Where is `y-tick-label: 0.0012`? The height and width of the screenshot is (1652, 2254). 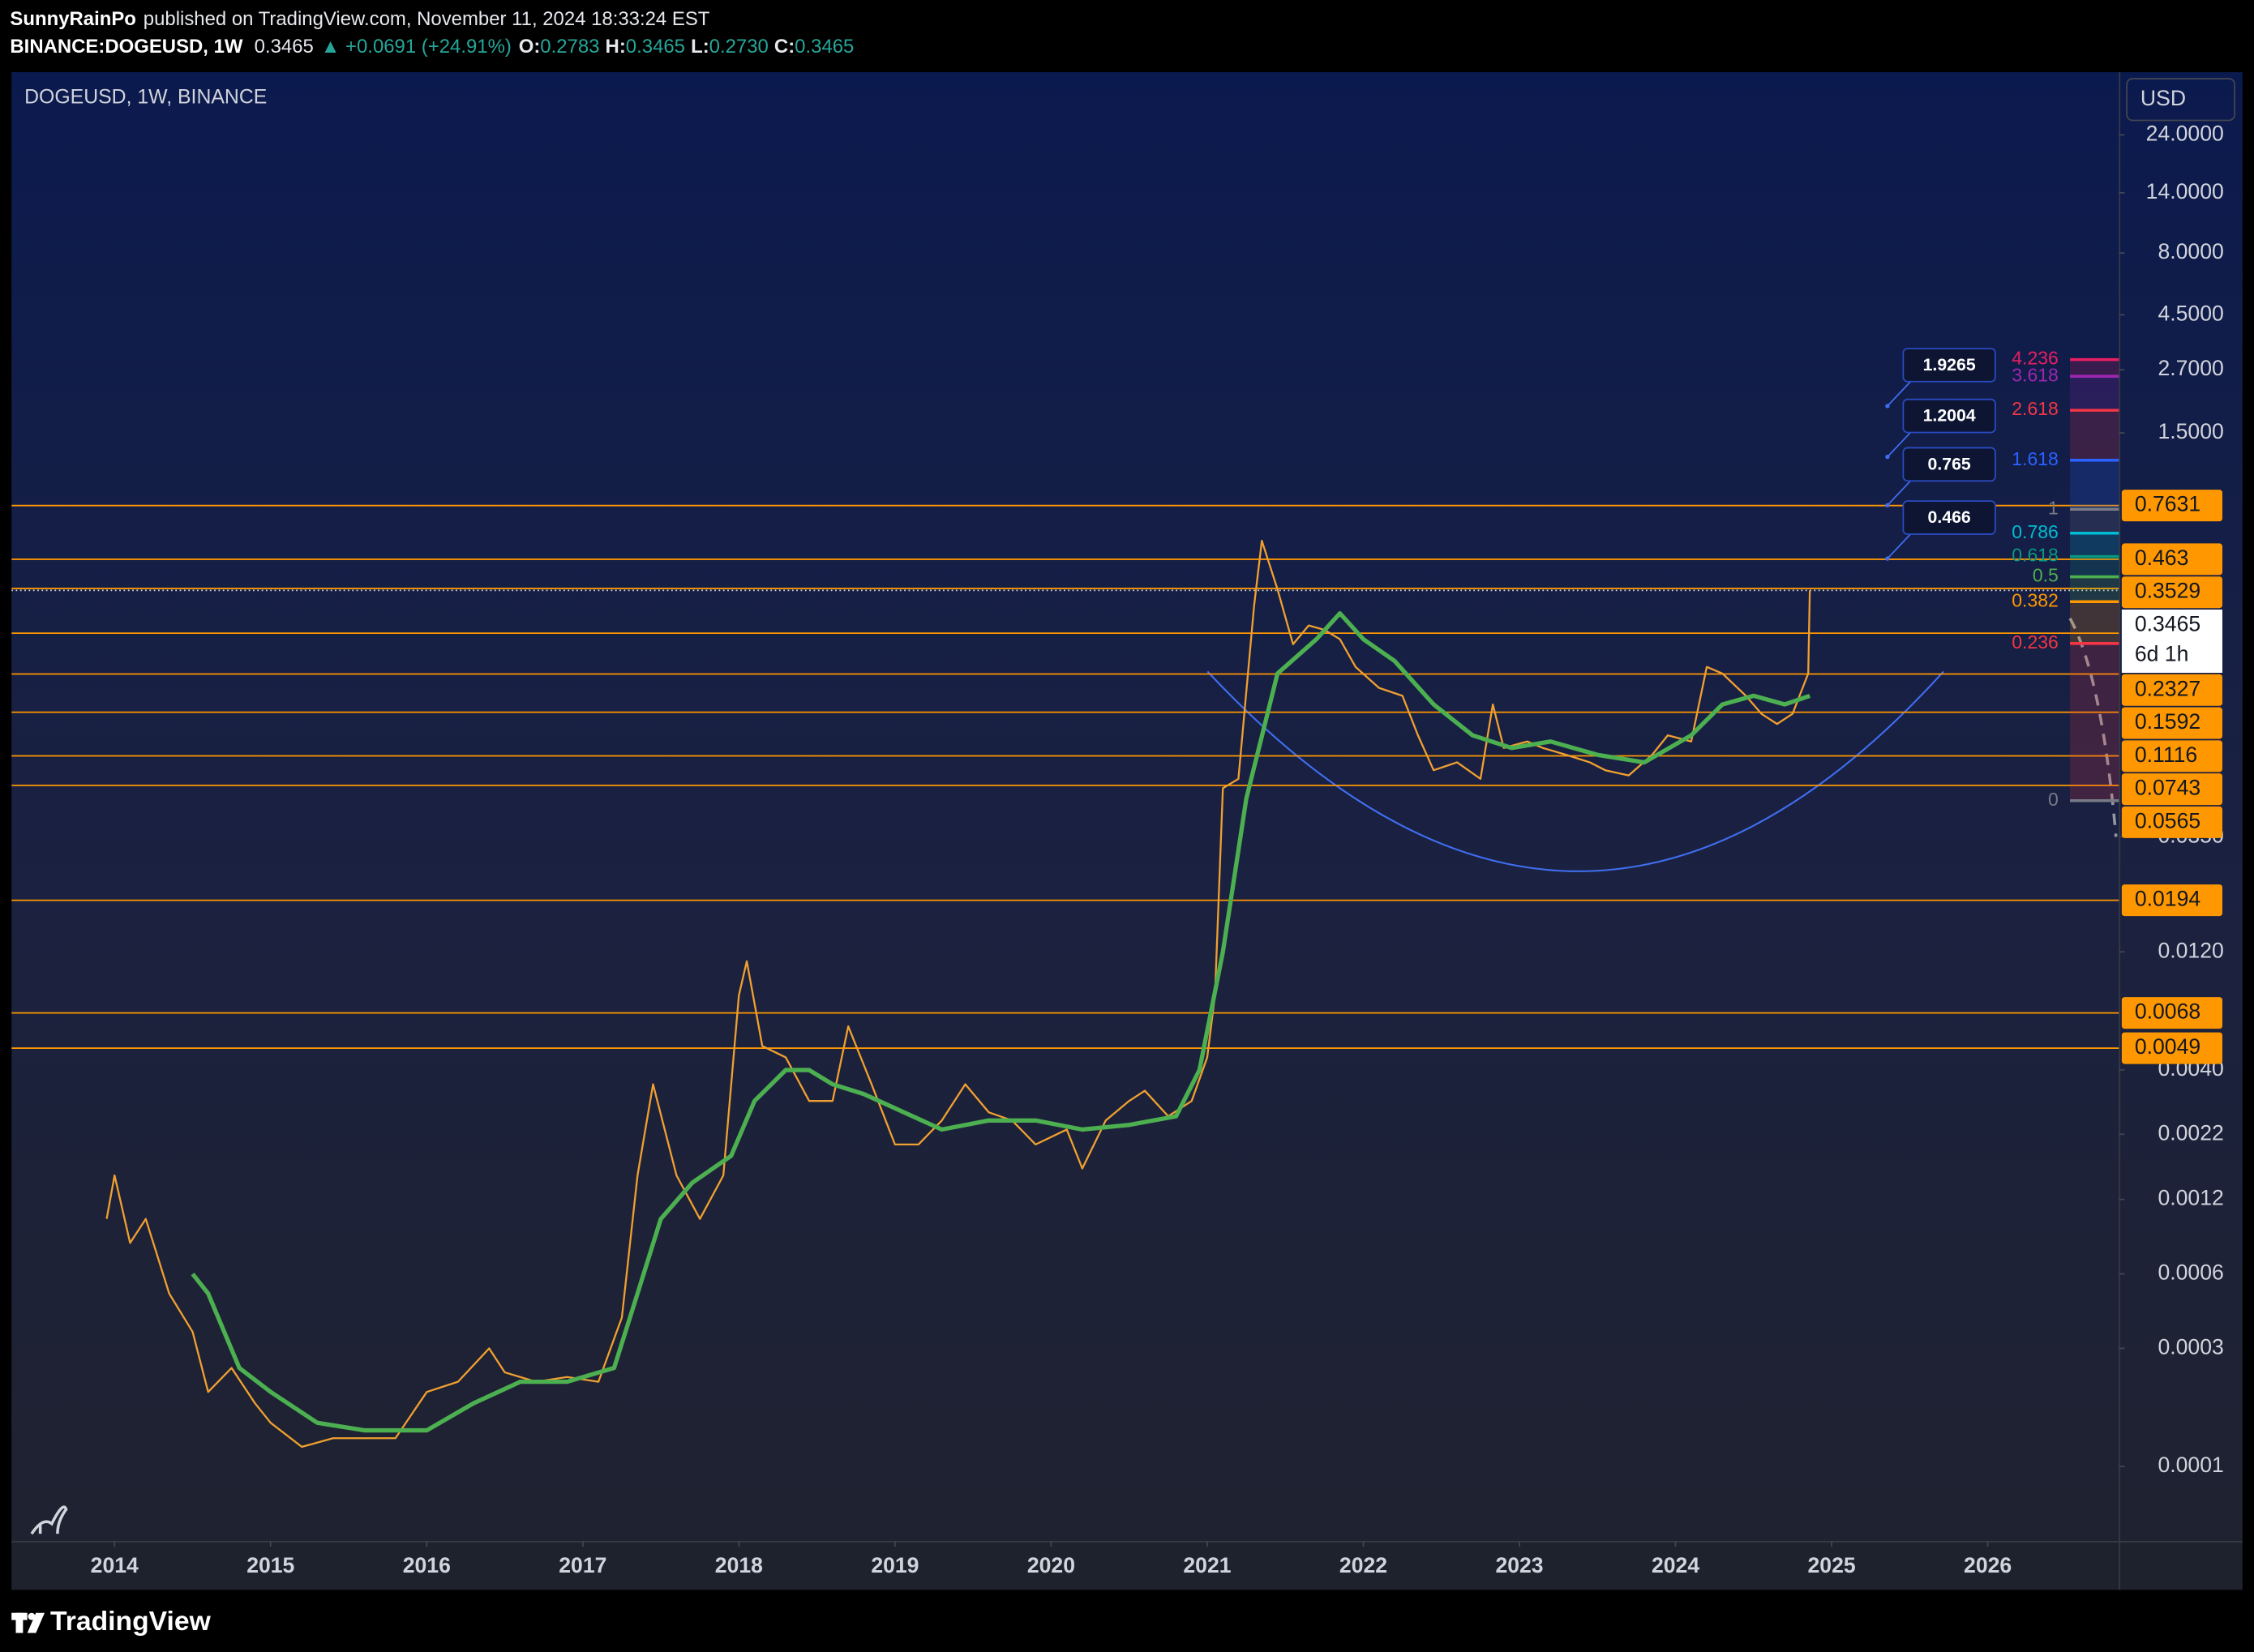 y-tick-label: 0.0012 is located at coordinates (2191, 1198).